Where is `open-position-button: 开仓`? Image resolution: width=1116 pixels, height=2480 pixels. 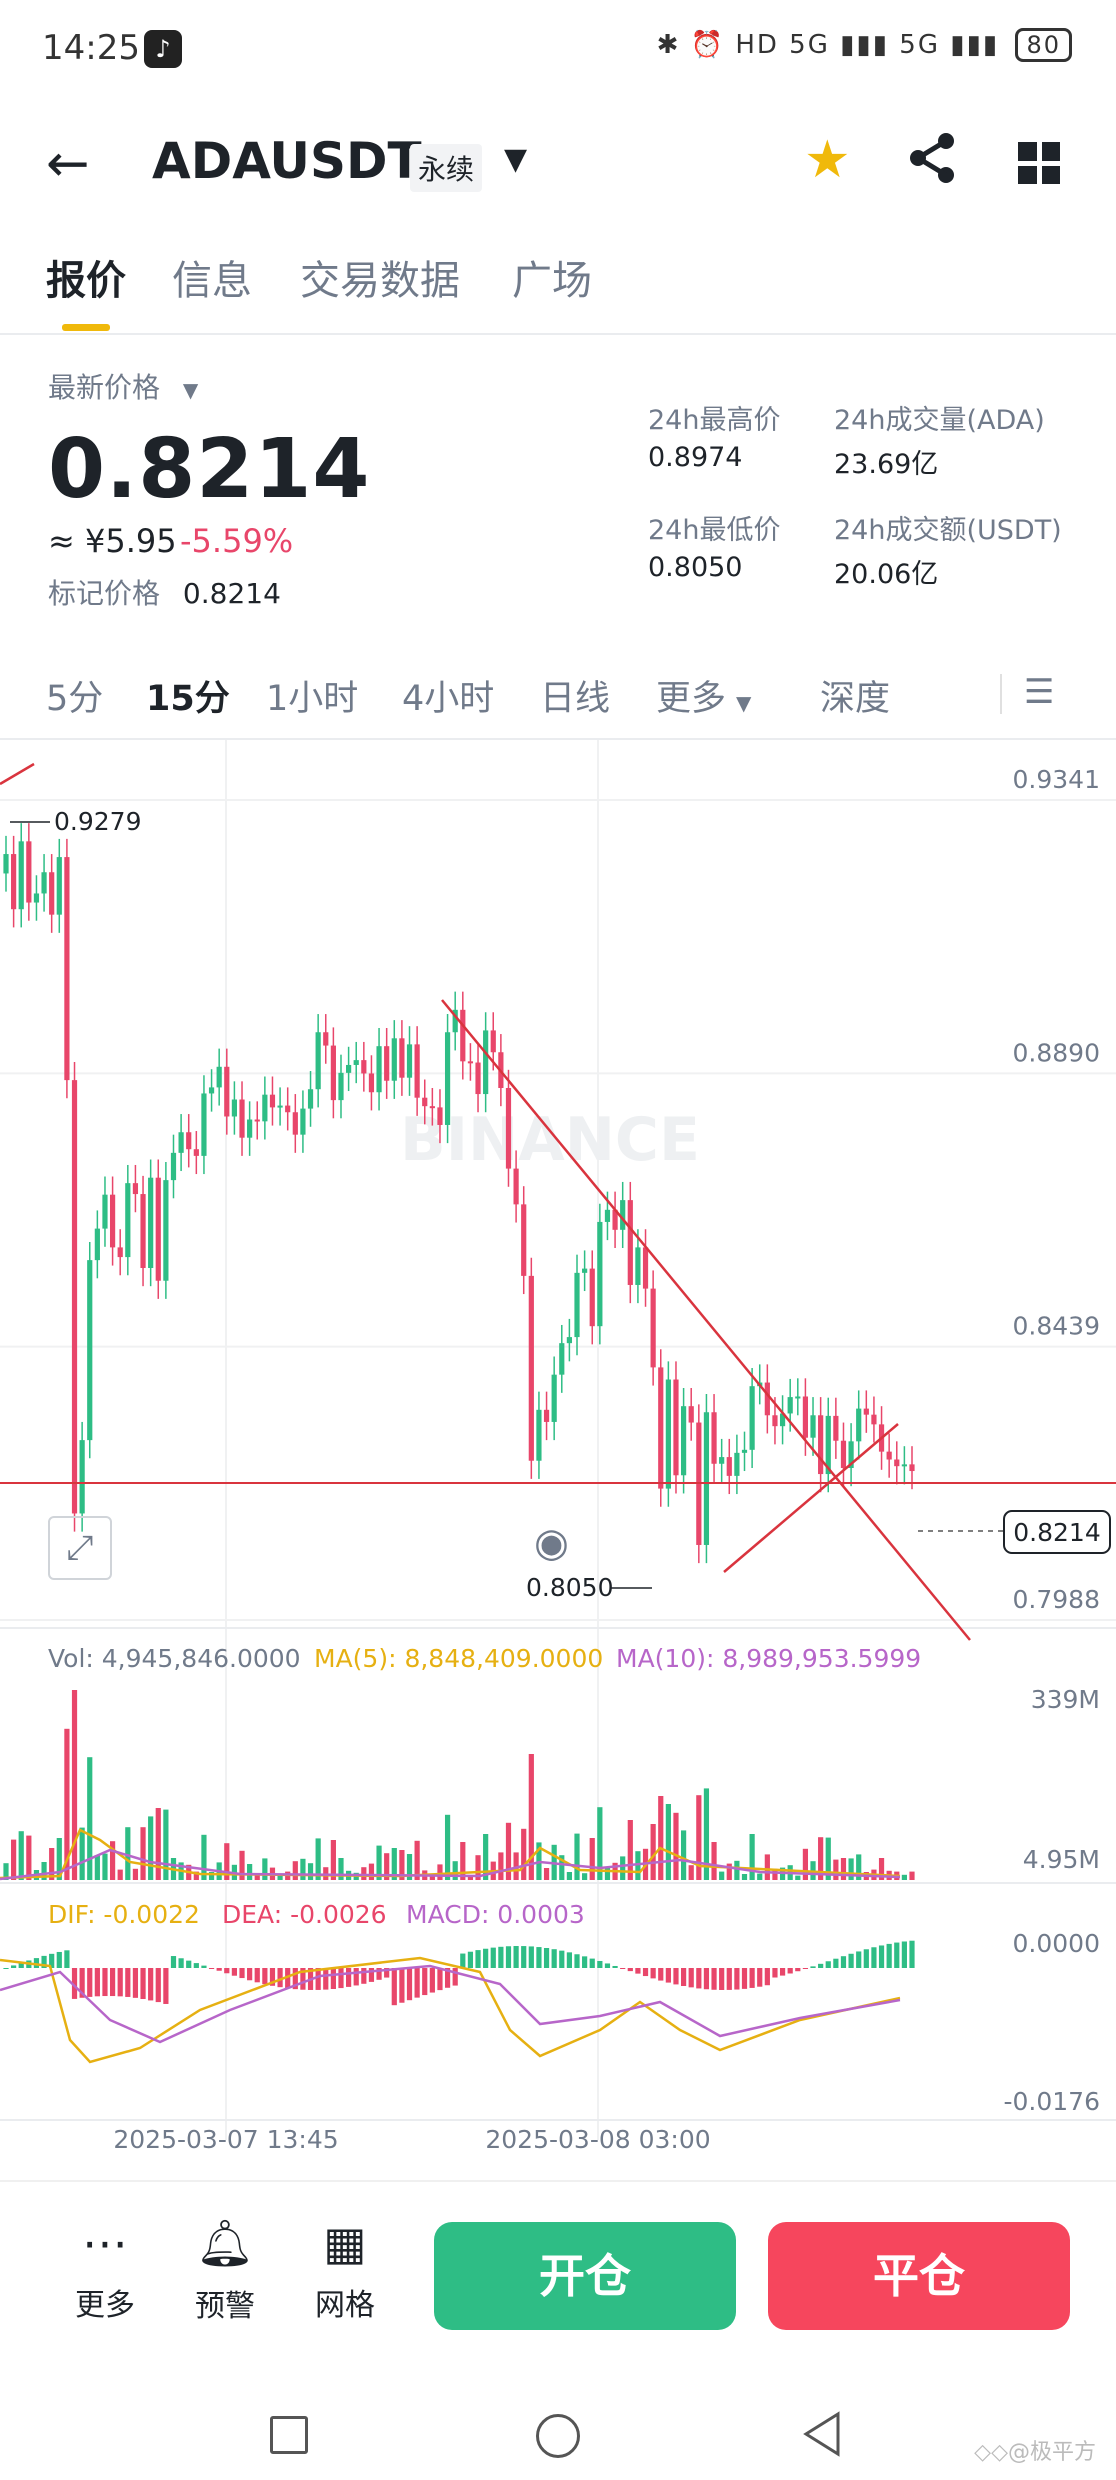
open-position-button: 开仓 is located at coordinates (585, 2276).